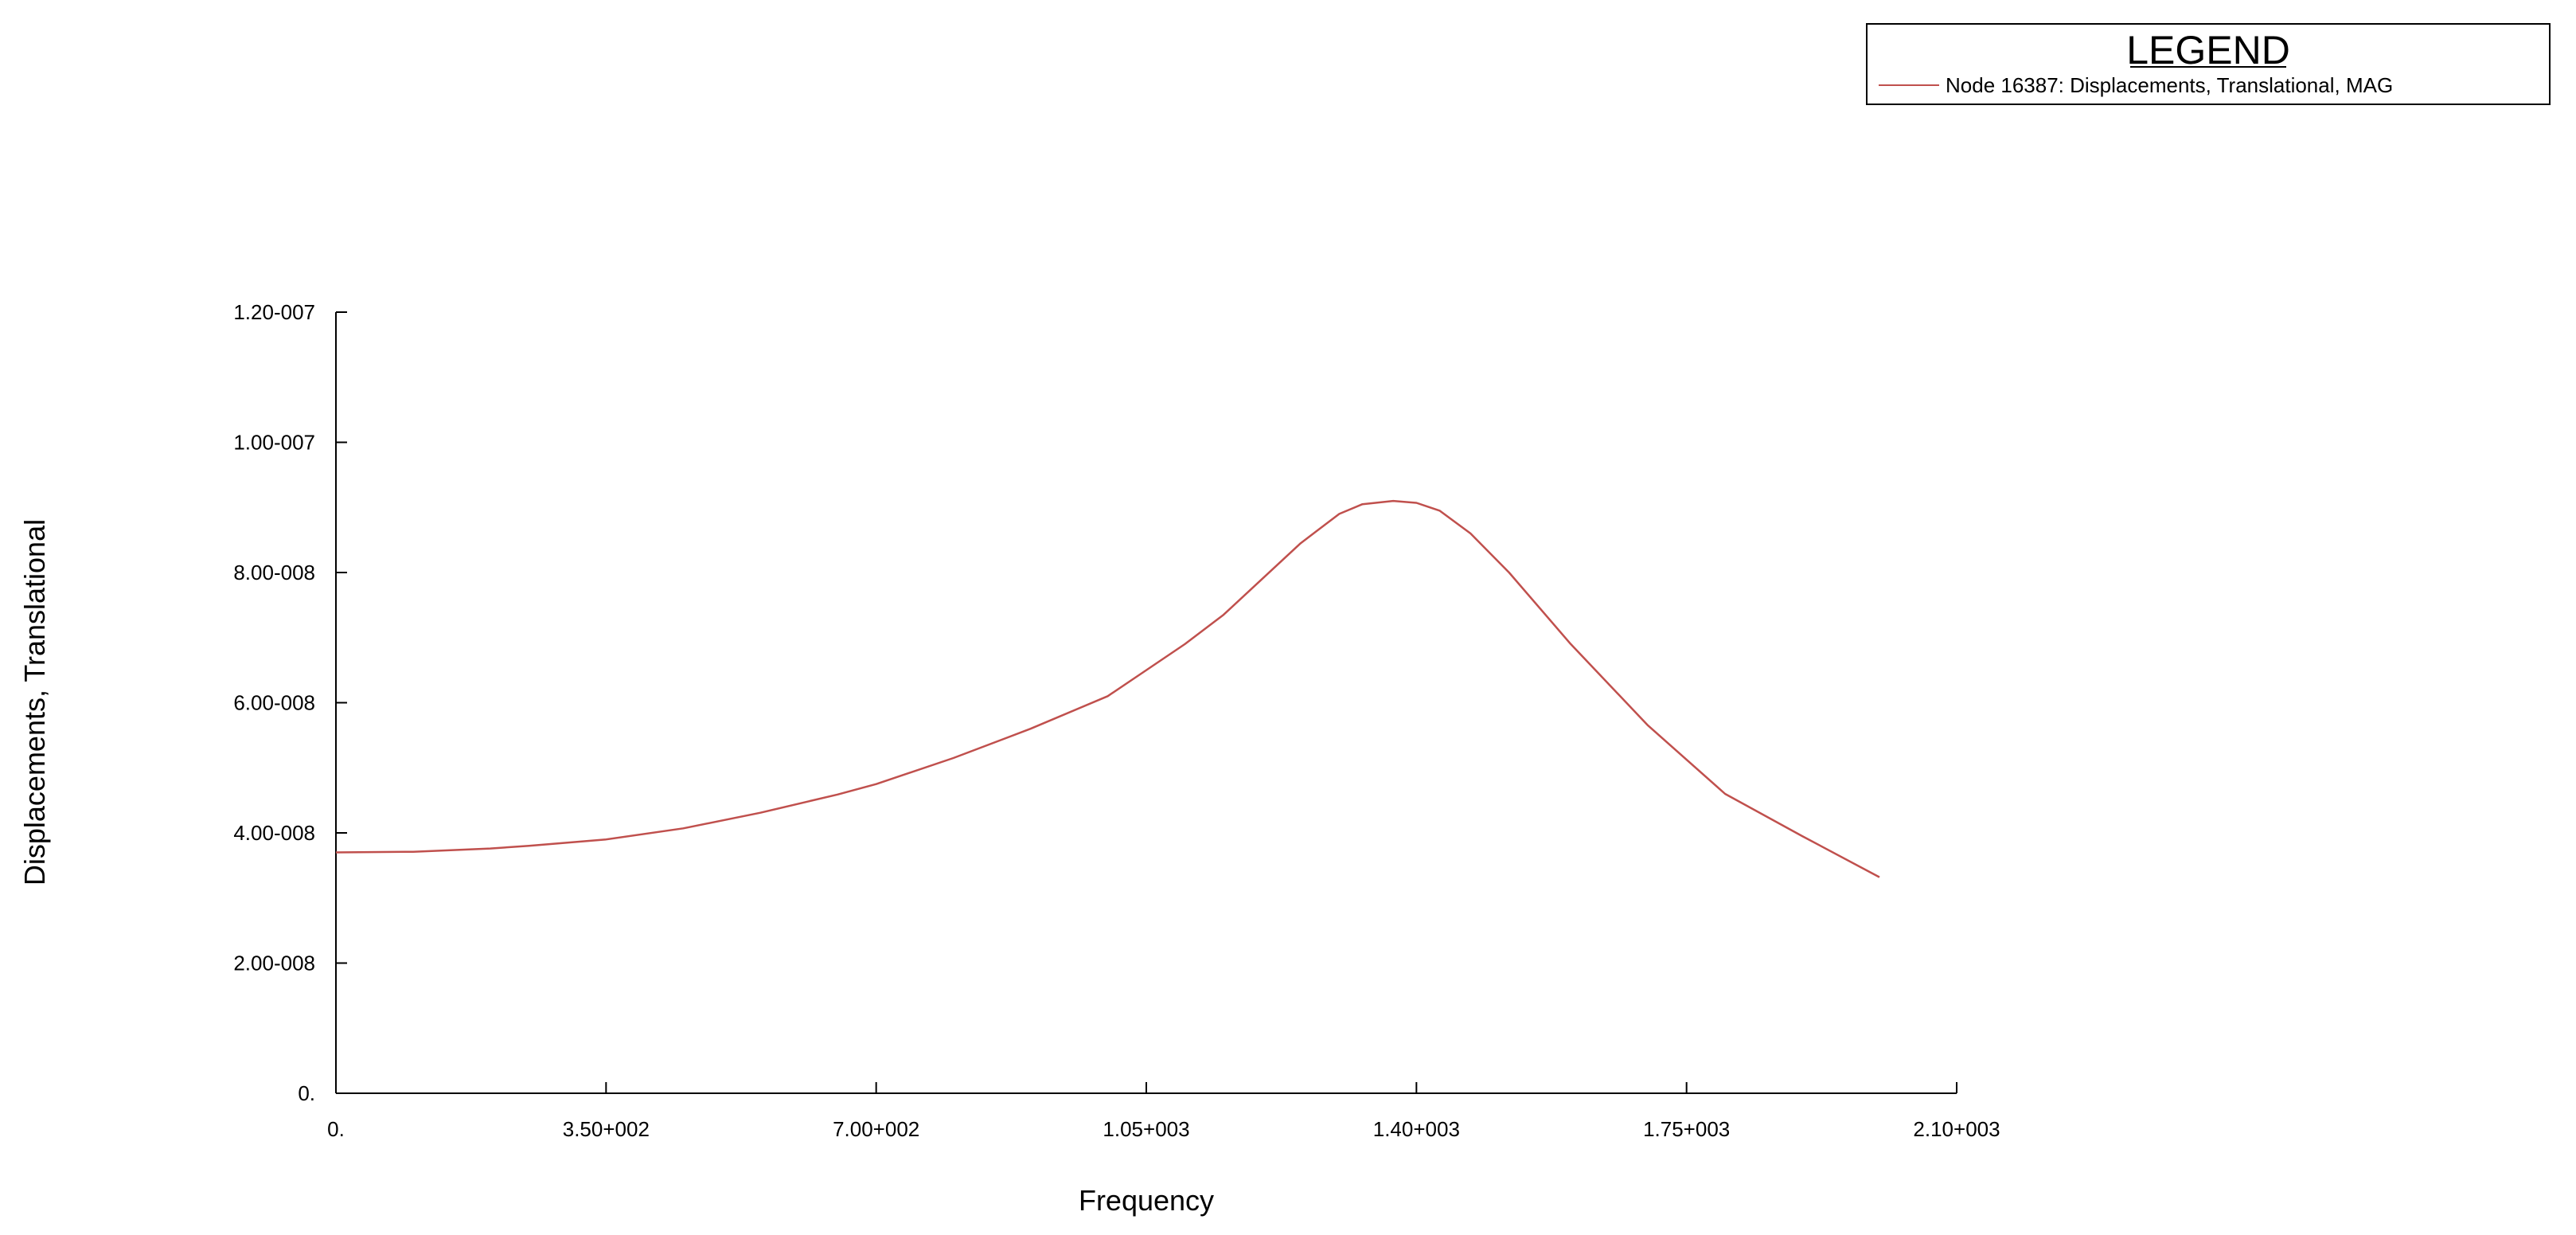  Describe the element at coordinates (274, 703) in the screenshot. I see `y-tick-label: 6.00-008` at that location.